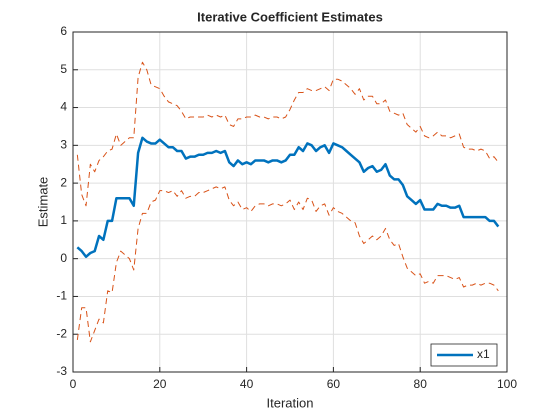 The height and width of the screenshot is (420, 560). I want to click on y-axis-label: Estimate, so click(42, 202).